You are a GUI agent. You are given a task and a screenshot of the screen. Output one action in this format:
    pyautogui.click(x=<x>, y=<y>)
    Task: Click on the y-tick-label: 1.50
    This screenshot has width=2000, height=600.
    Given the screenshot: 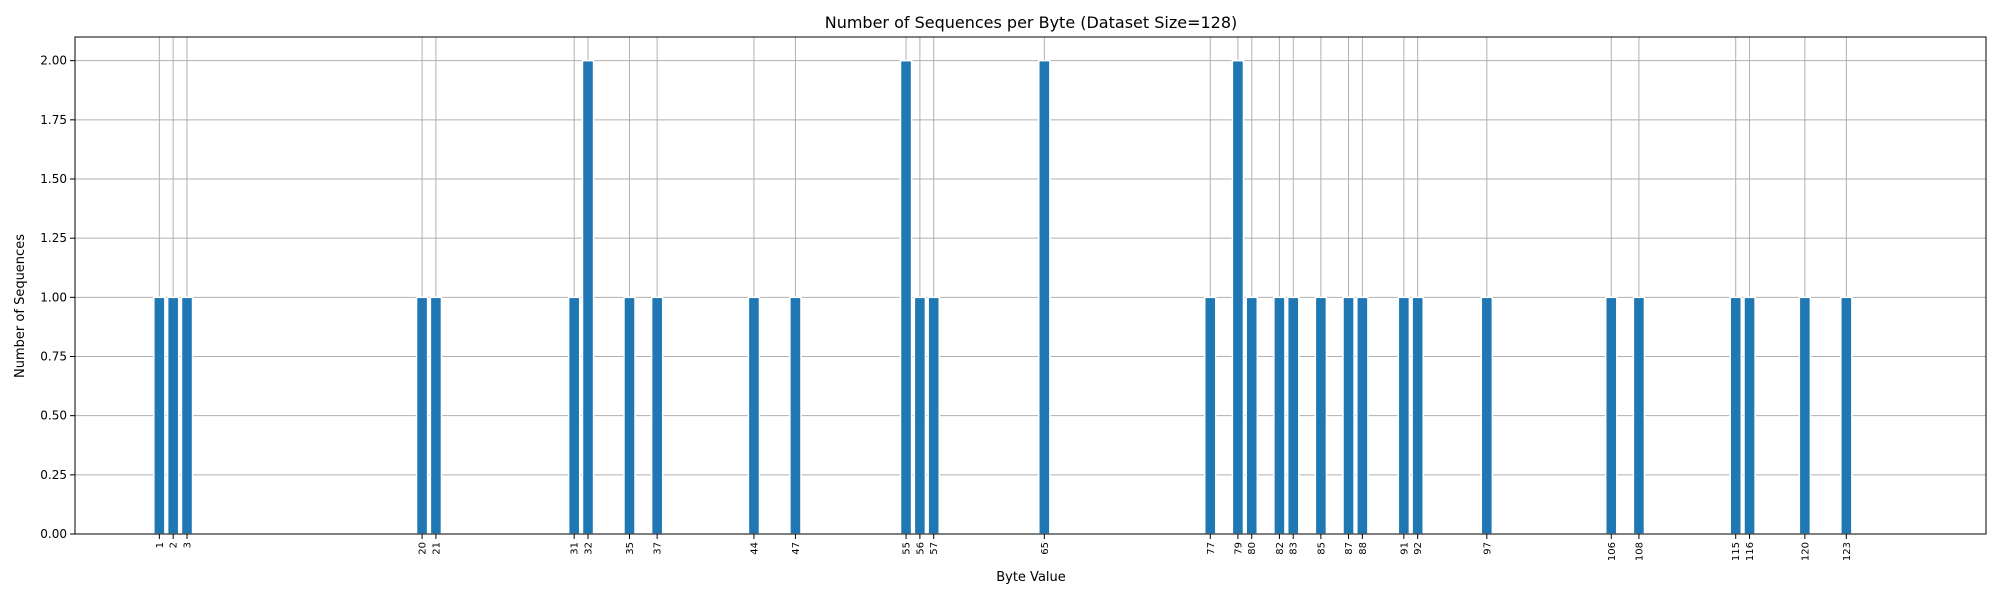 What is the action you would take?
    pyautogui.click(x=53, y=179)
    